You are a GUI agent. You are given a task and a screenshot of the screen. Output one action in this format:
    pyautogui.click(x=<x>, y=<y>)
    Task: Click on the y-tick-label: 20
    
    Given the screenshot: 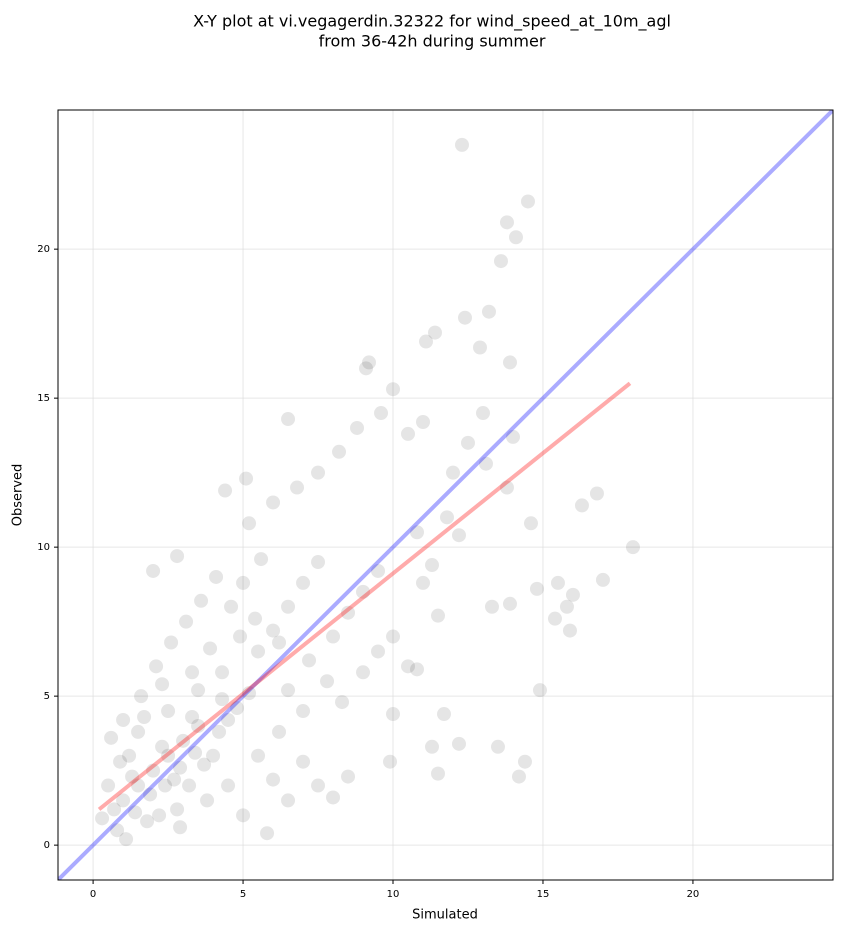 What is the action you would take?
    pyautogui.click(x=43, y=249)
    